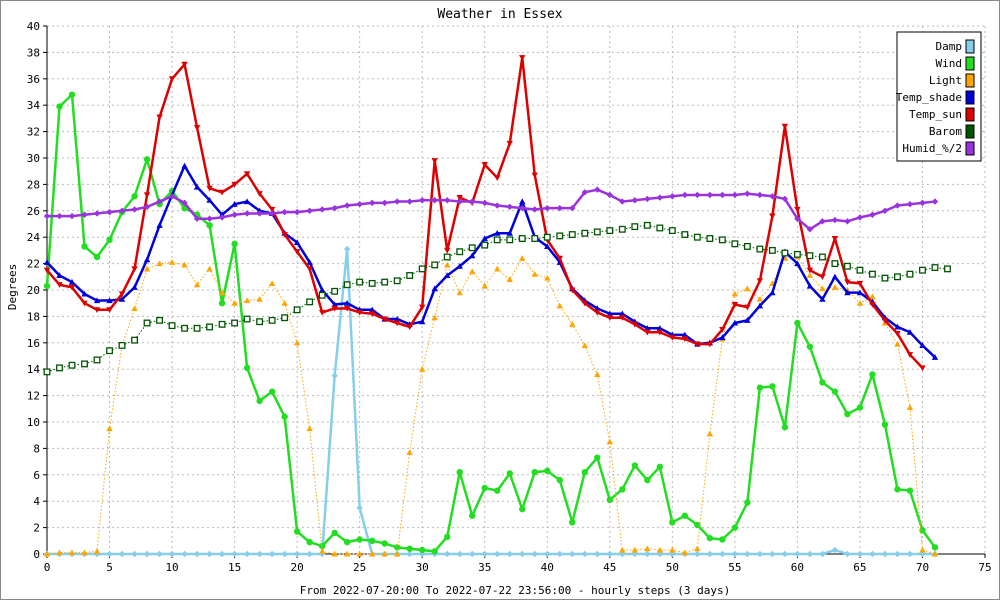 Image resolution: width=1000 pixels, height=600 pixels. Describe the element at coordinates (945, 131) in the screenshot. I see `legend-label: Barom` at that location.